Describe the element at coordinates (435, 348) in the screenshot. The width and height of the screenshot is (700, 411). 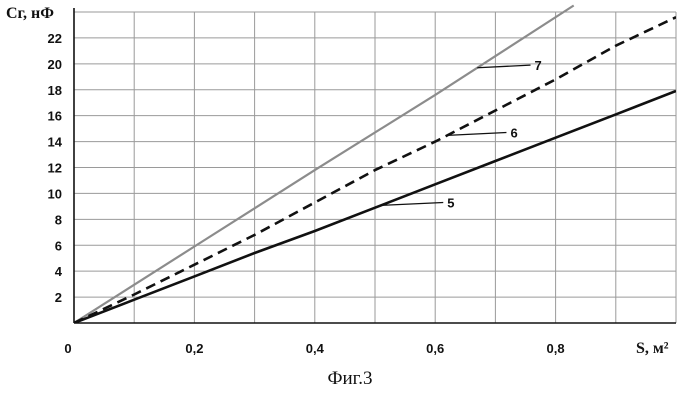
I see `x-tick-label: 0,6` at that location.